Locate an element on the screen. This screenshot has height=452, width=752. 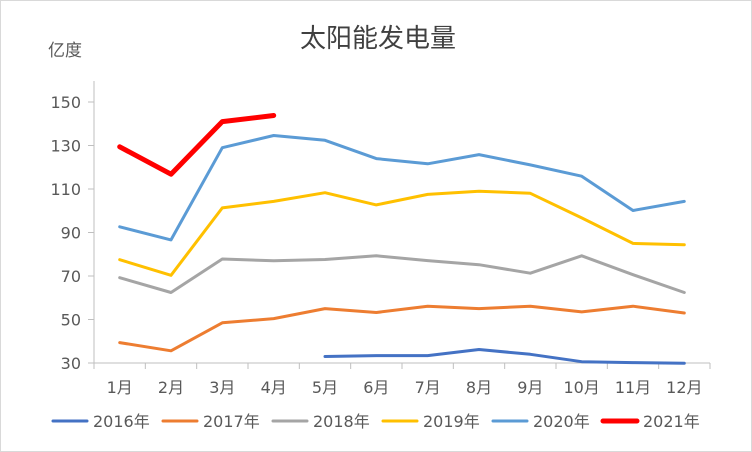
x-tick-label: 4月 is located at coordinates (274, 387).